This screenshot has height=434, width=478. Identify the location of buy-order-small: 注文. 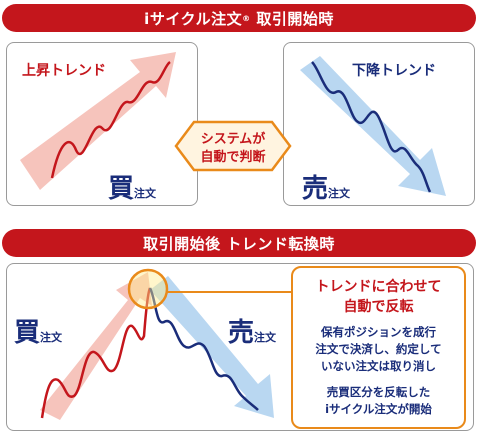
(145, 193).